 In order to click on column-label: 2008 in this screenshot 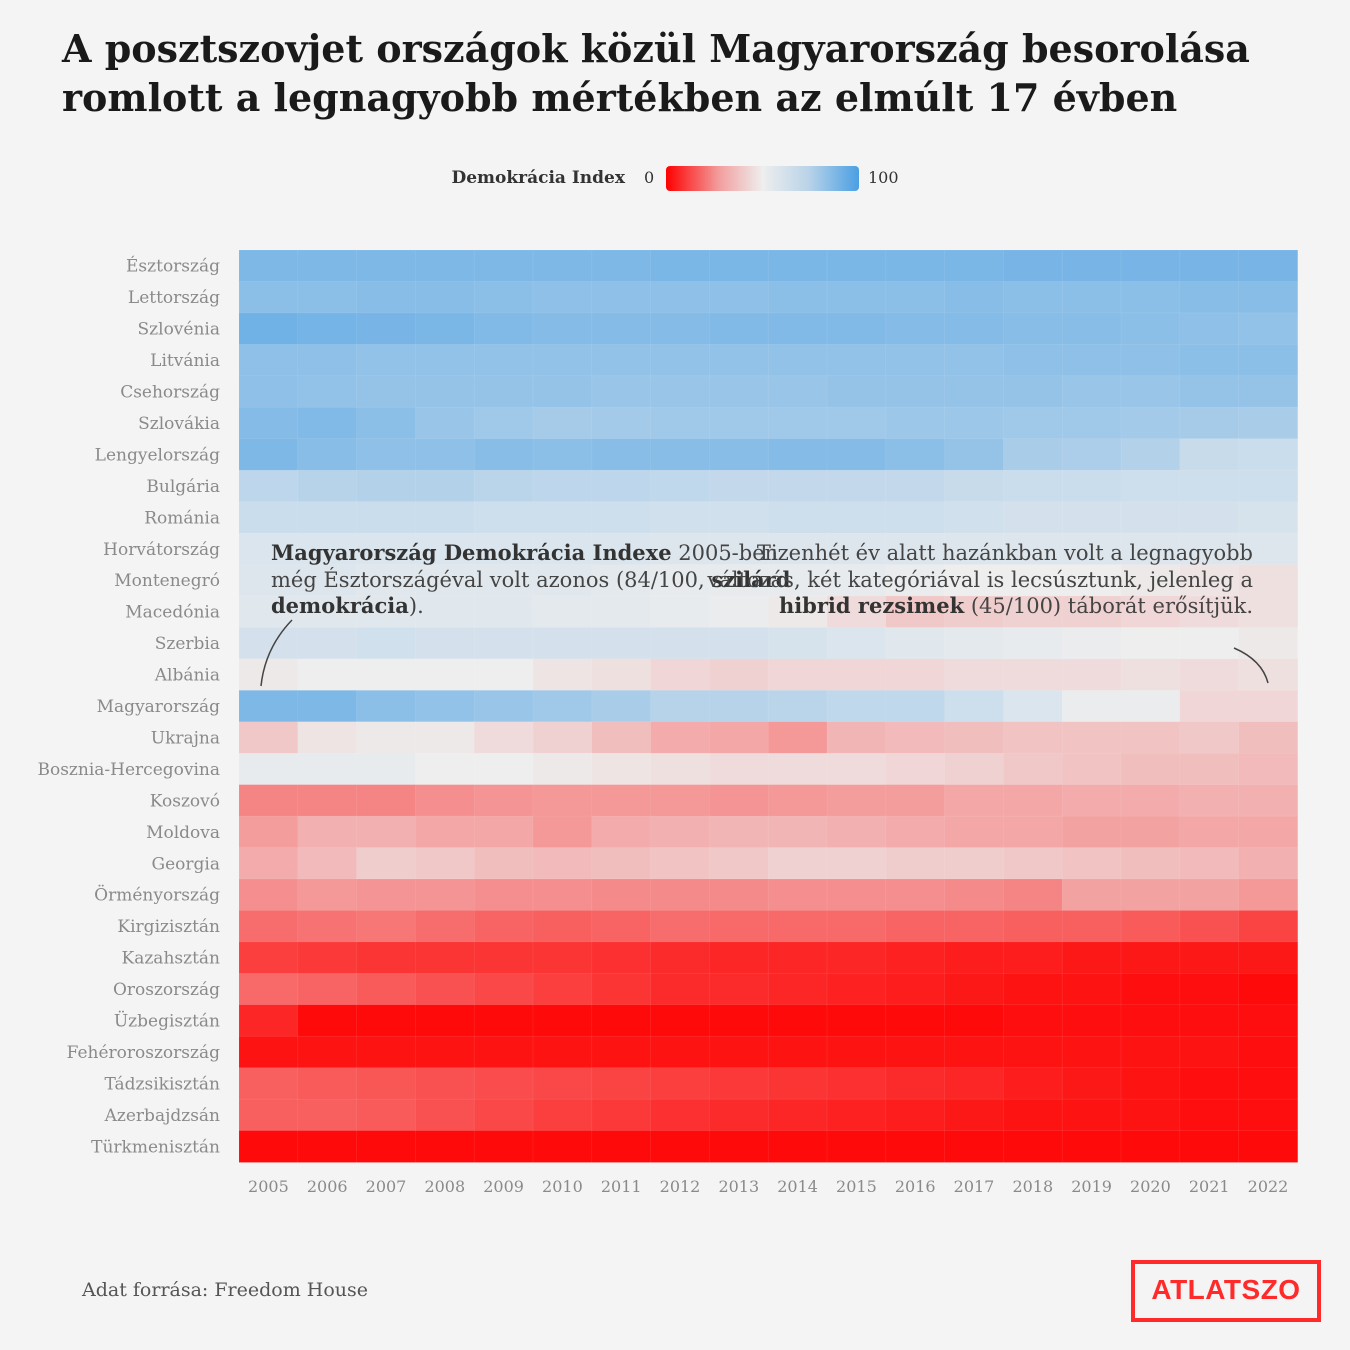, I will do `click(444, 1186)`.